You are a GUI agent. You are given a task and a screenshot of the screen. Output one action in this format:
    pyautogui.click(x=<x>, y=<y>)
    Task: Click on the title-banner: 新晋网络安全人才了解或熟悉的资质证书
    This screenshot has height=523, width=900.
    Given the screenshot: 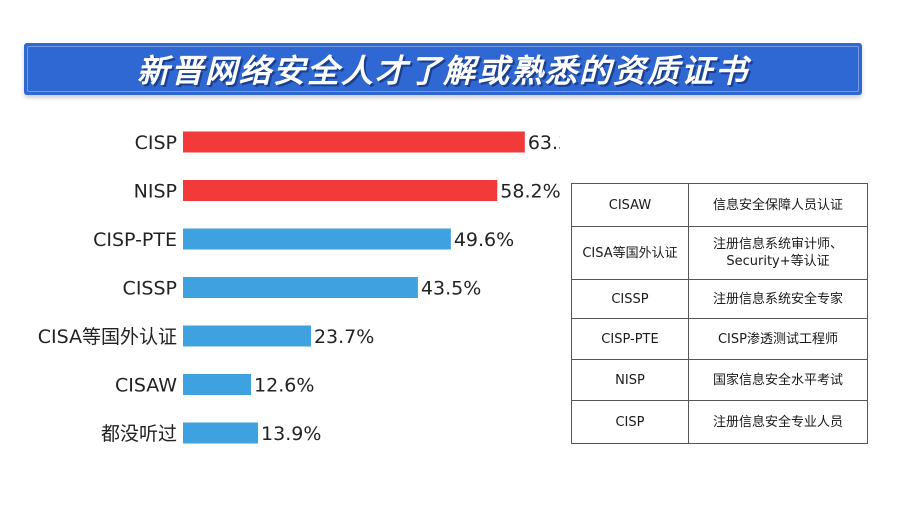 What is the action you would take?
    pyautogui.click(x=443, y=69)
    